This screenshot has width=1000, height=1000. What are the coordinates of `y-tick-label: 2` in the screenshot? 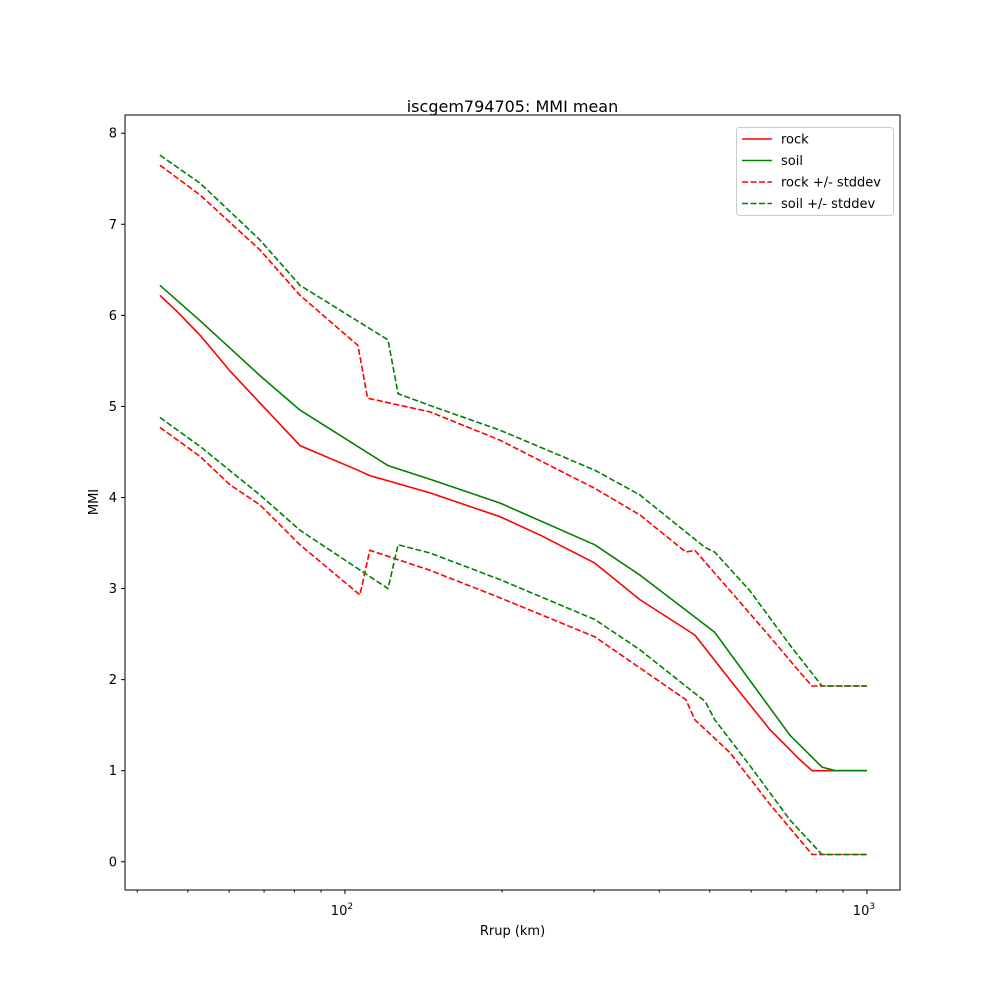 It's located at (113, 680).